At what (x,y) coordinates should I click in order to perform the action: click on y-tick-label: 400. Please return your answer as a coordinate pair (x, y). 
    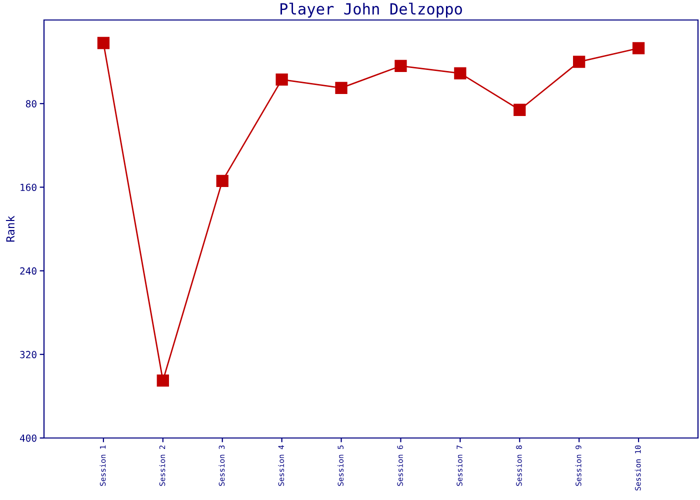
    Looking at the image, I should click on (28, 438).